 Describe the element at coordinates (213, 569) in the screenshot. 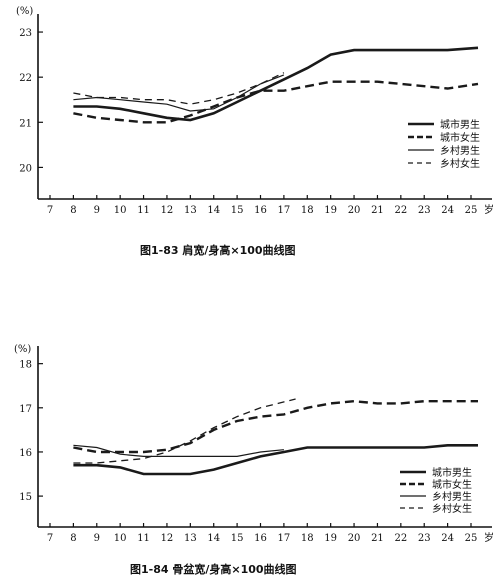

I see `chart-caption: 图1-84 骨盆宽/身高×100曲线图` at that location.